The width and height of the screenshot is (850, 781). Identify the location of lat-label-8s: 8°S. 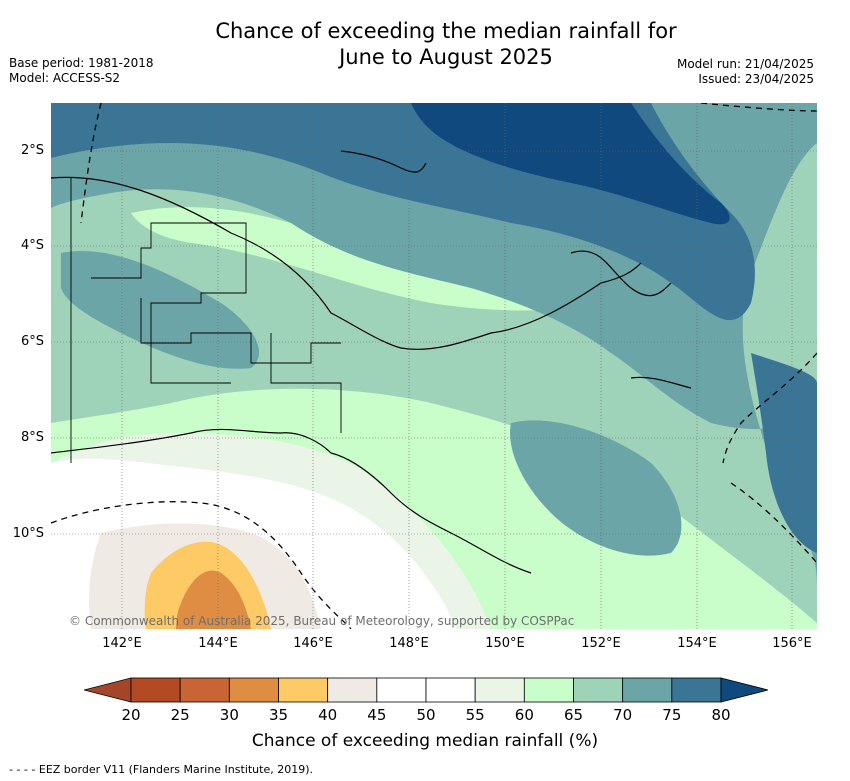
(32, 437).